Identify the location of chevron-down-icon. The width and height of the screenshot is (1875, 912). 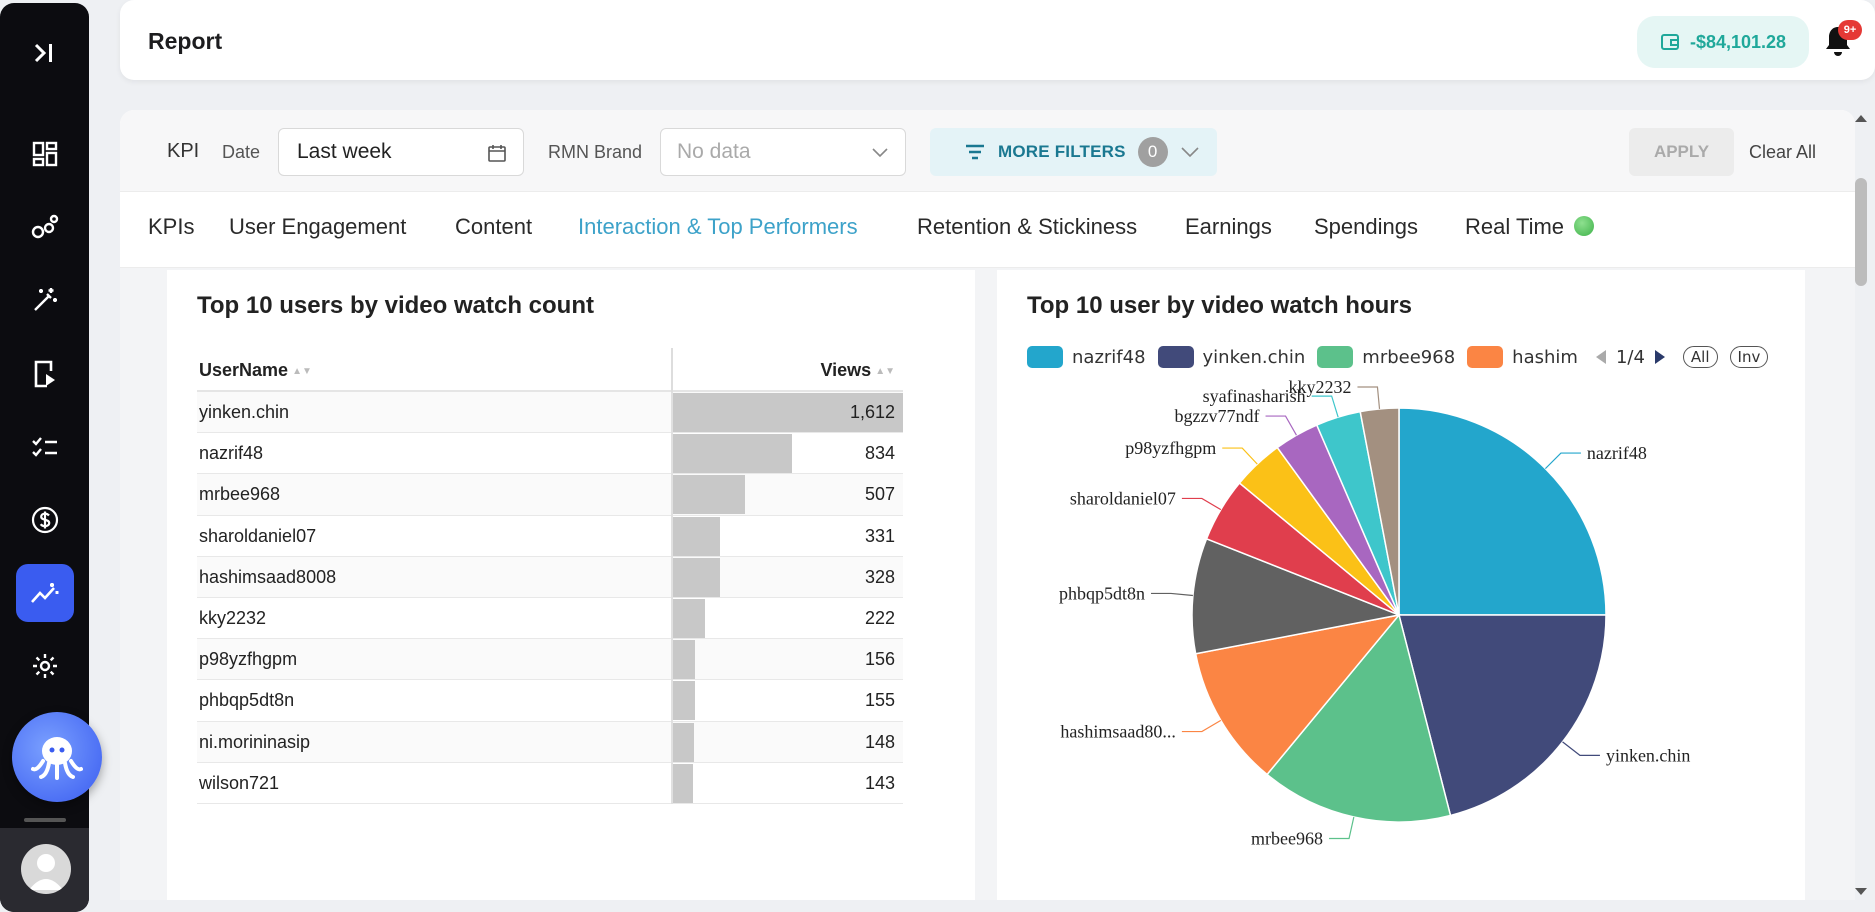
(1190, 152).